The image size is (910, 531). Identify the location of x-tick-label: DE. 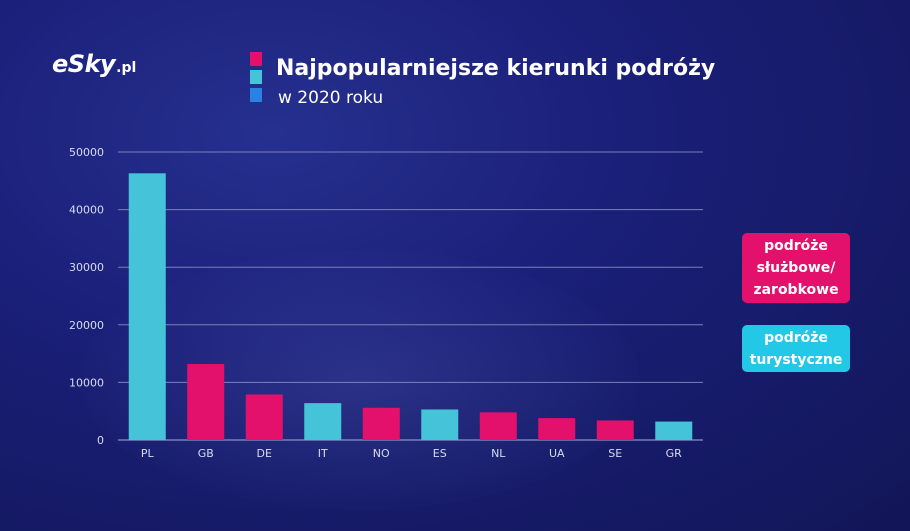
(264, 453).